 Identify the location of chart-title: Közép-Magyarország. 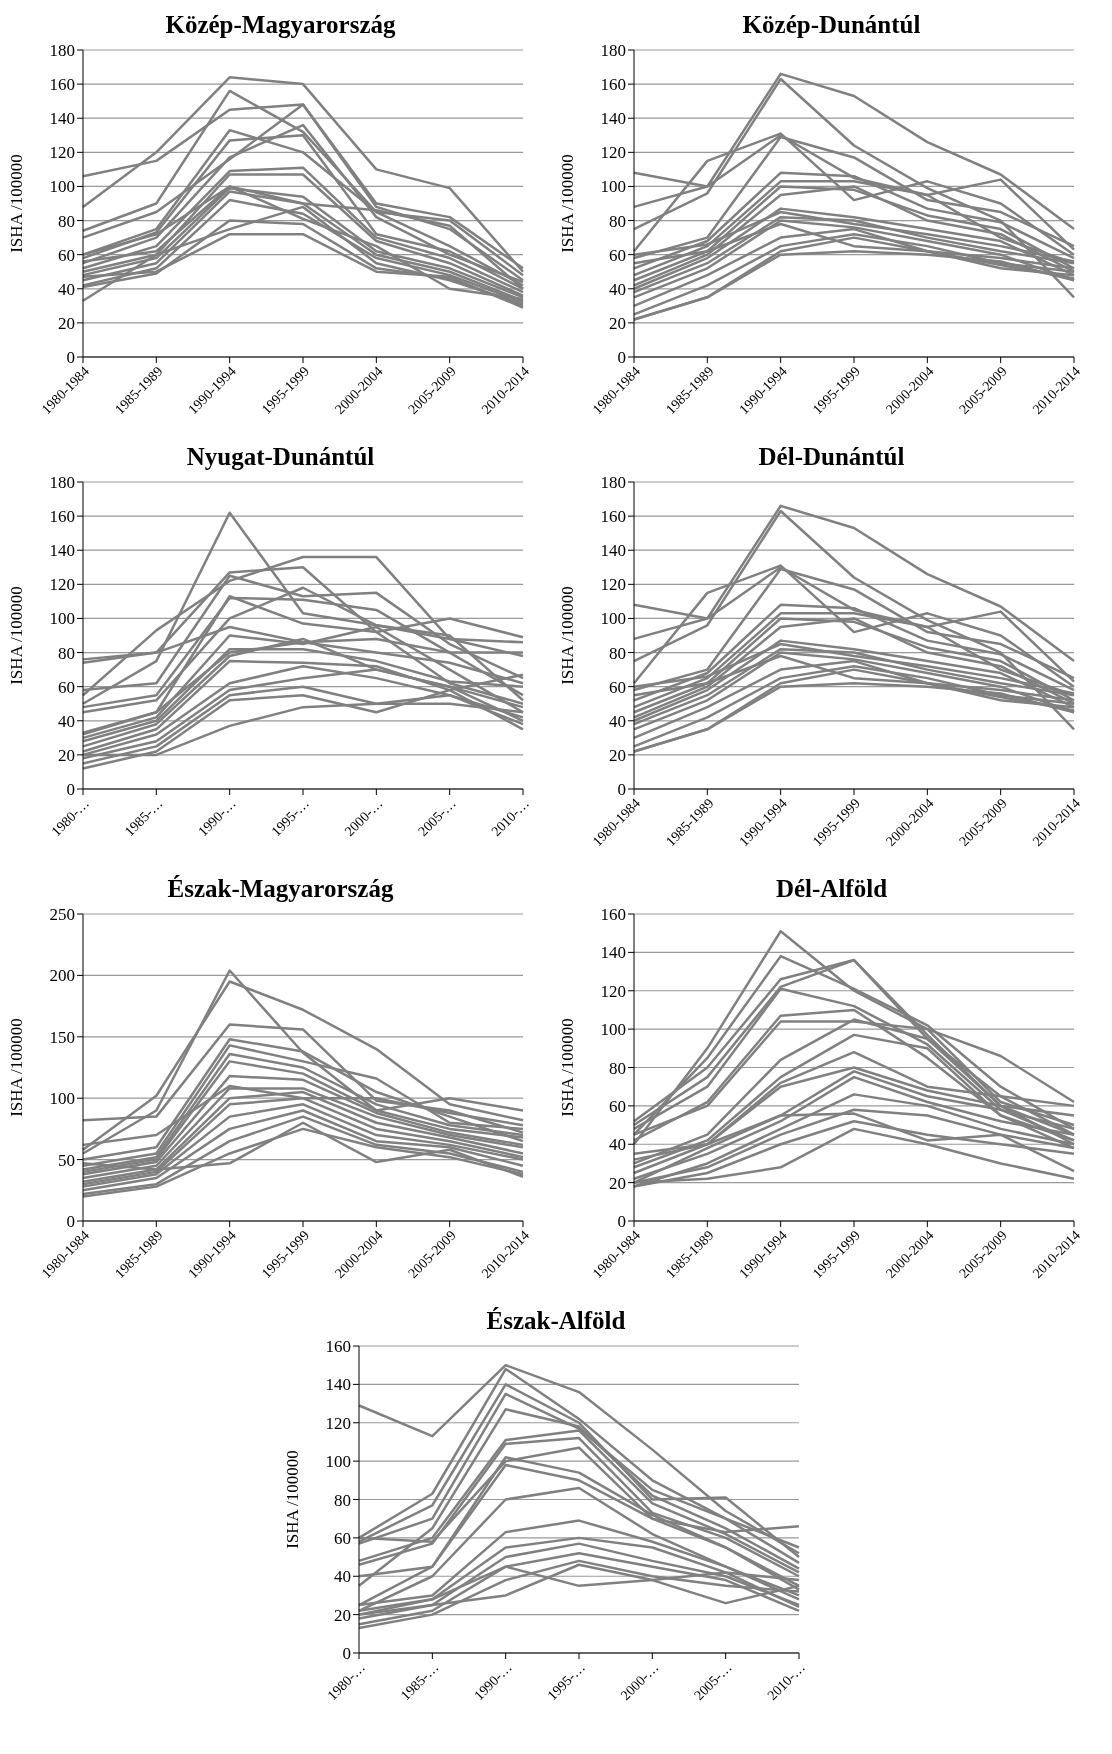
(280, 25).